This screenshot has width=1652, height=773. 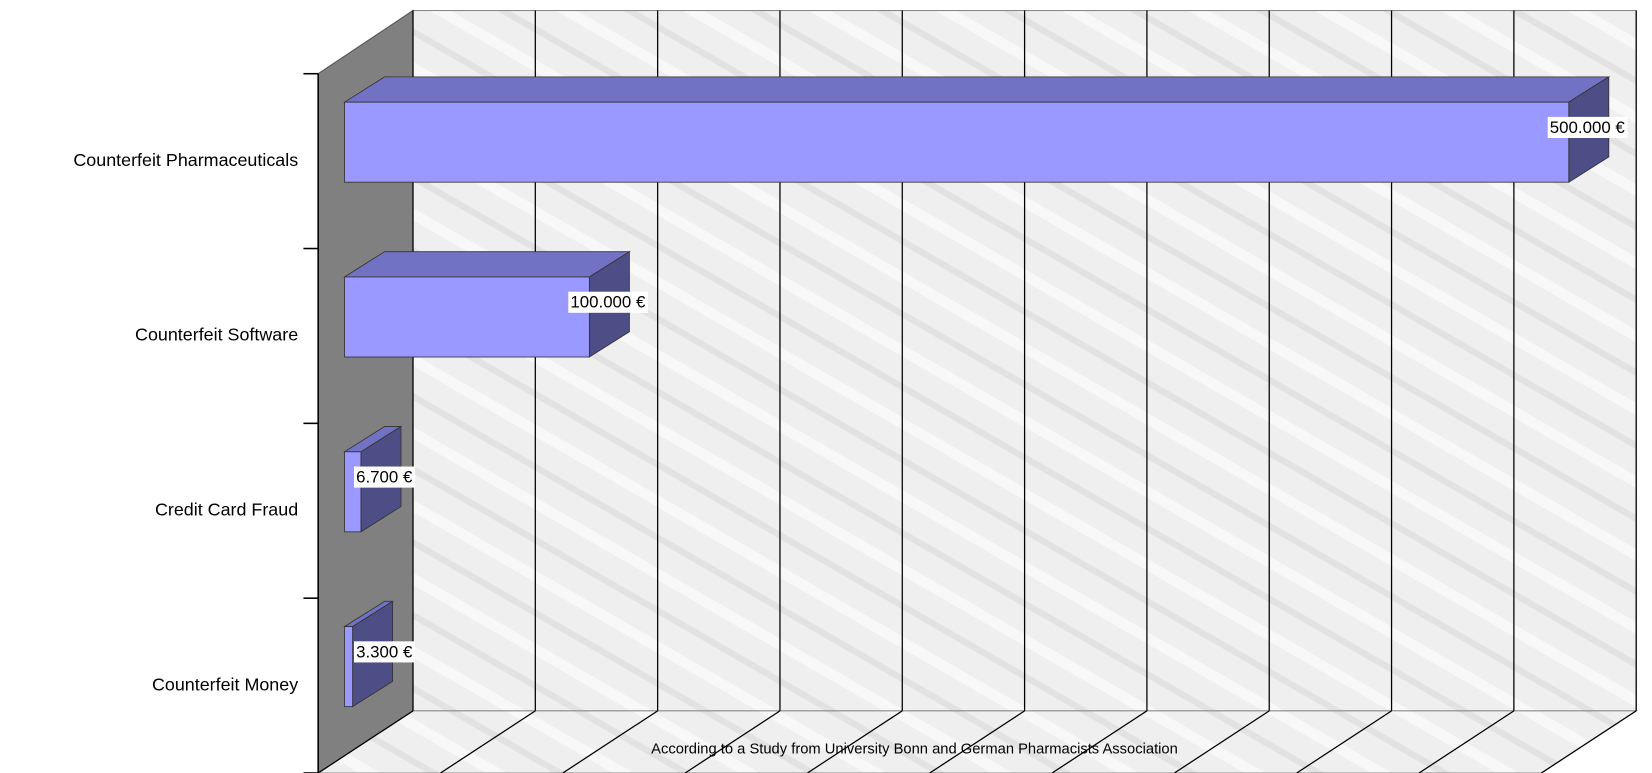 I want to click on category-label: Counterfeit Software, so click(x=216, y=335).